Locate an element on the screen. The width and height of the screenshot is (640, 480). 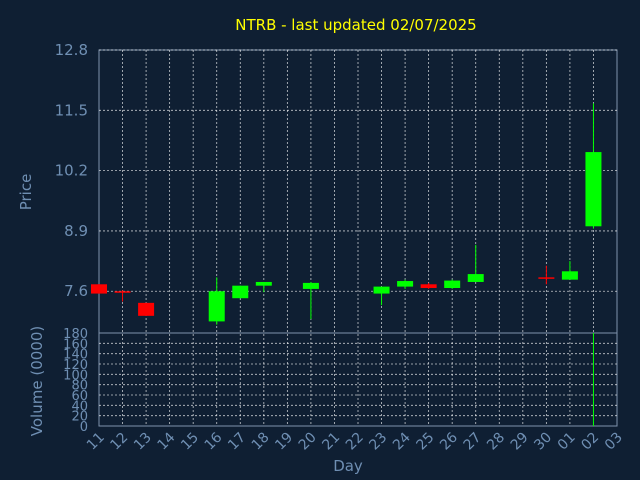
price-tick-label: 10.2 is located at coordinates (71, 171).